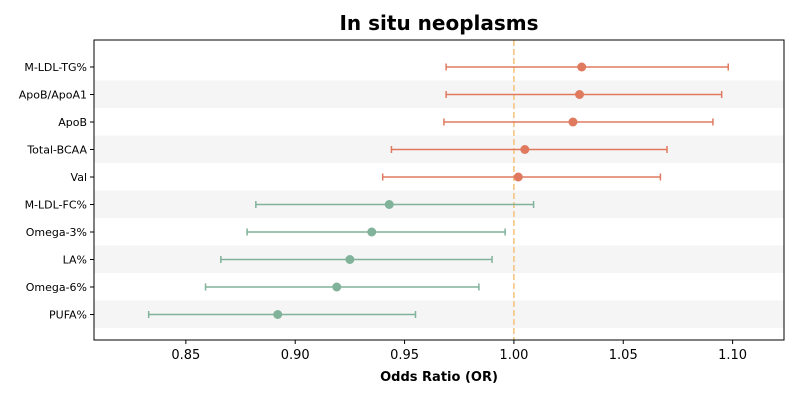  Describe the element at coordinates (459, 351) in the screenshot. I see `x-axis: 0.85 0.90 0.95 1.00 1.05 1.10` at that location.